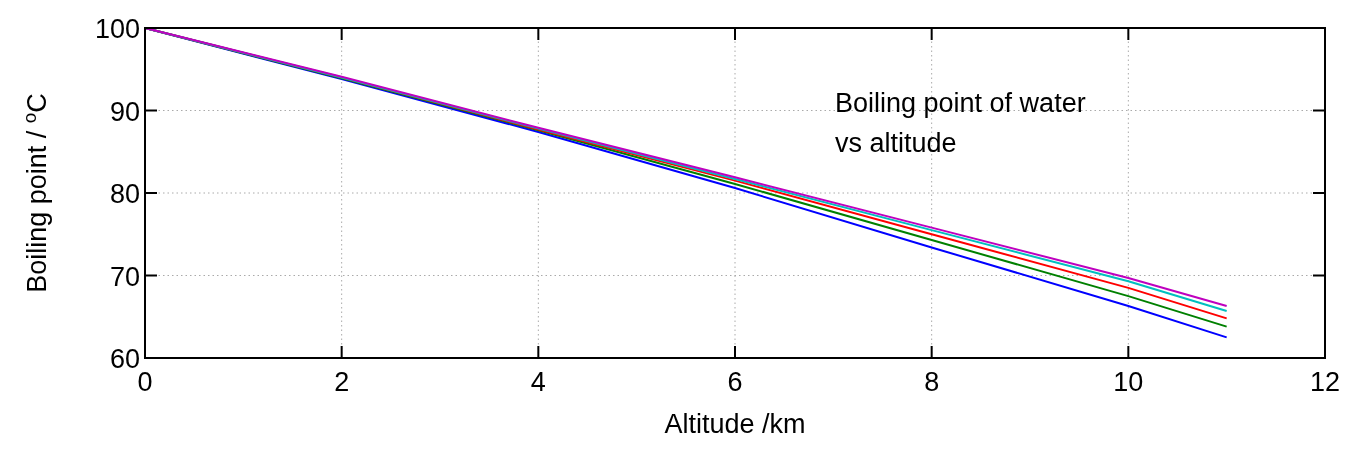  What do you see at coordinates (735, 424) in the screenshot?
I see `x-axis-title: Altitude /km` at bounding box center [735, 424].